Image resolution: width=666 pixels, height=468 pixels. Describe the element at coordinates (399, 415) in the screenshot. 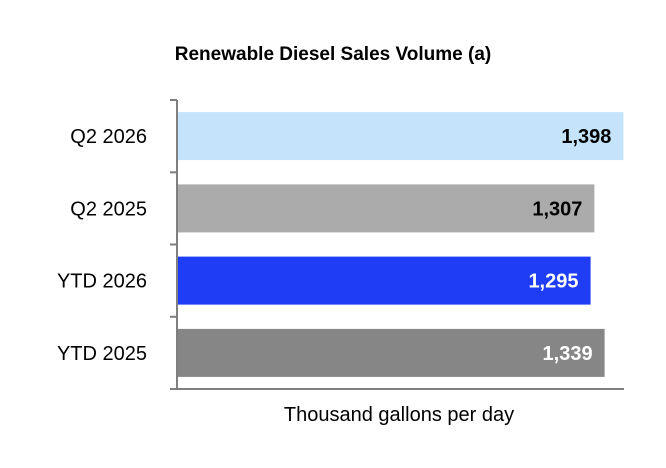

I see `x-axis-title: Thousand gallons per day` at that location.